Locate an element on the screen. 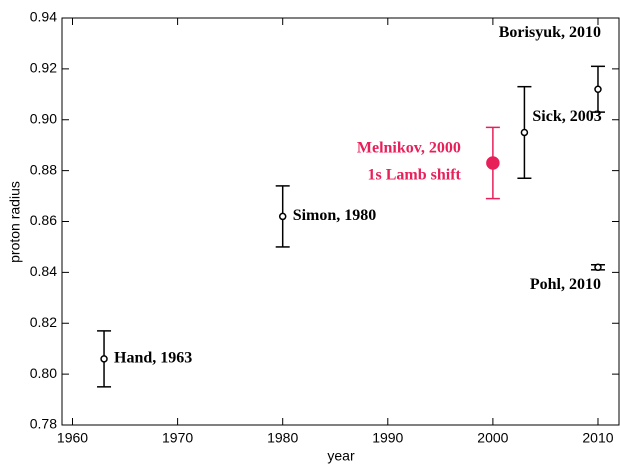 The width and height of the screenshot is (620, 467). y-tick-label: 0.92 is located at coordinates (43, 68).